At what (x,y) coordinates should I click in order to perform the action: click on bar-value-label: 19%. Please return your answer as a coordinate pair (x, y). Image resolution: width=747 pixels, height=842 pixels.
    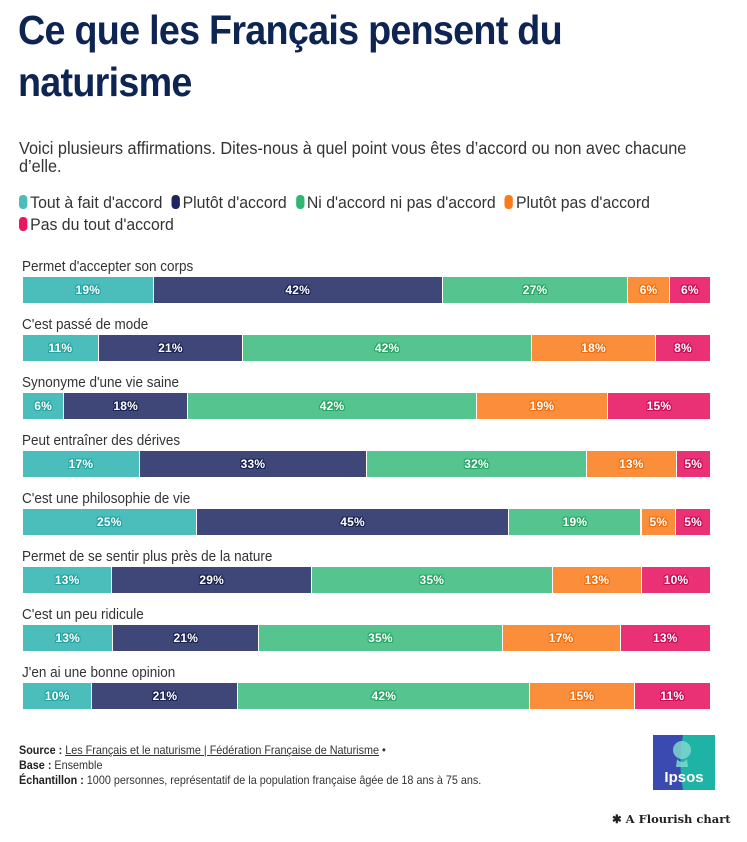
    Looking at the image, I should click on (542, 406).